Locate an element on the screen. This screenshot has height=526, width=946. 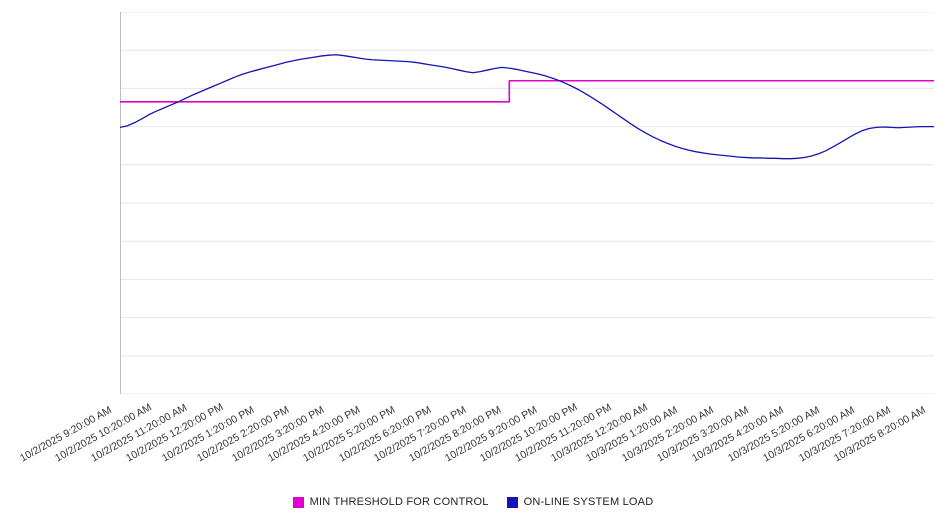
legend-item: MIN THRESHOLD FOR CONTROL is located at coordinates (390, 502).